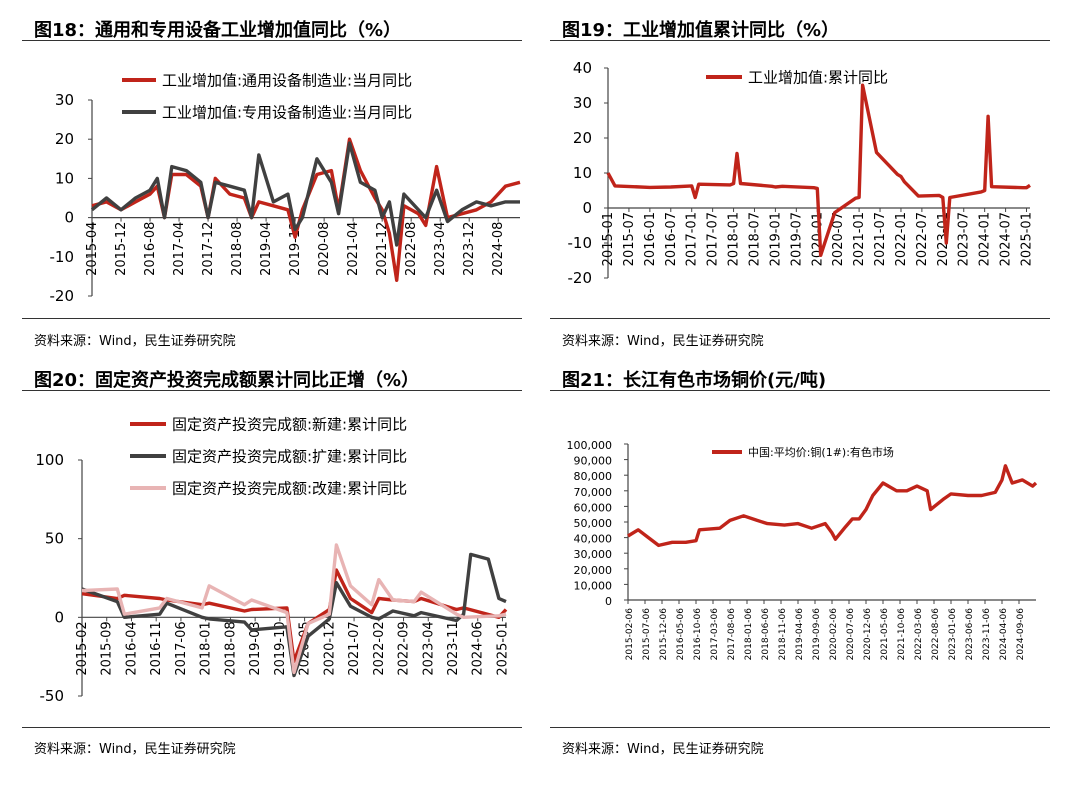 This screenshot has width=1080, height=795. Describe the element at coordinates (713, 239) in the screenshot. I see `x-tick-label: 2017-07` at that location.